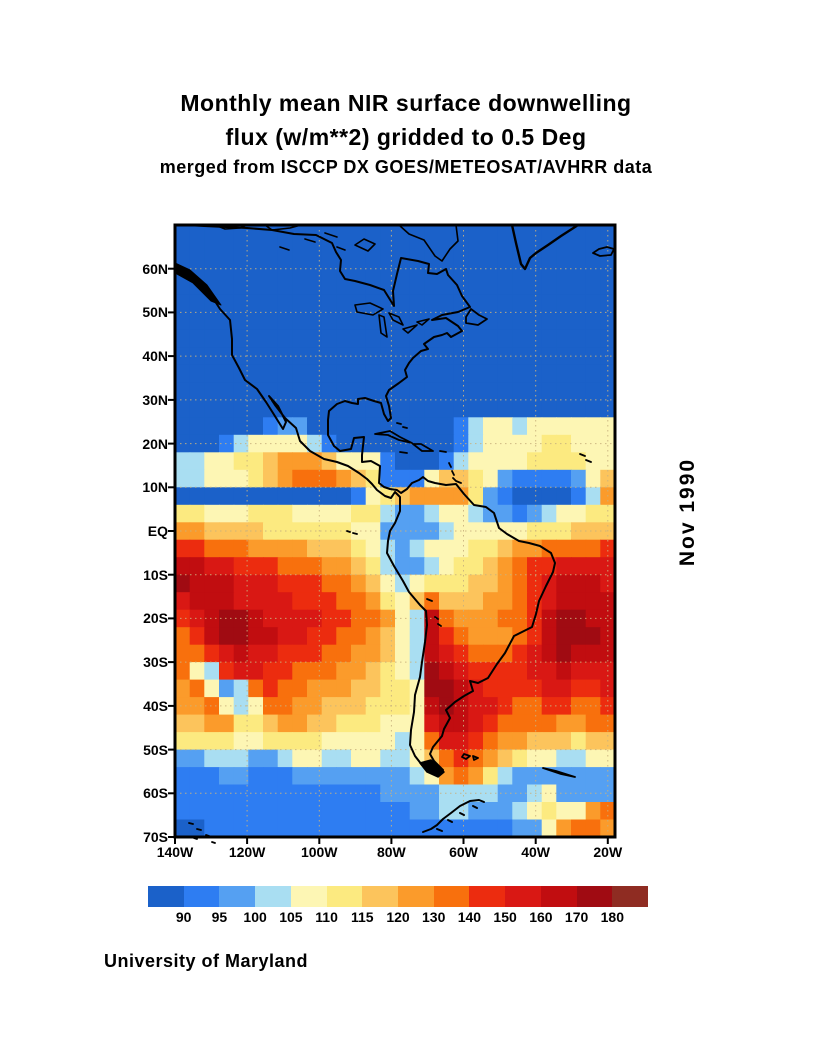 Image resolution: width=816 pixels, height=1056 pixels. I want to click on lat-tick-label: 60N, so click(155, 268).